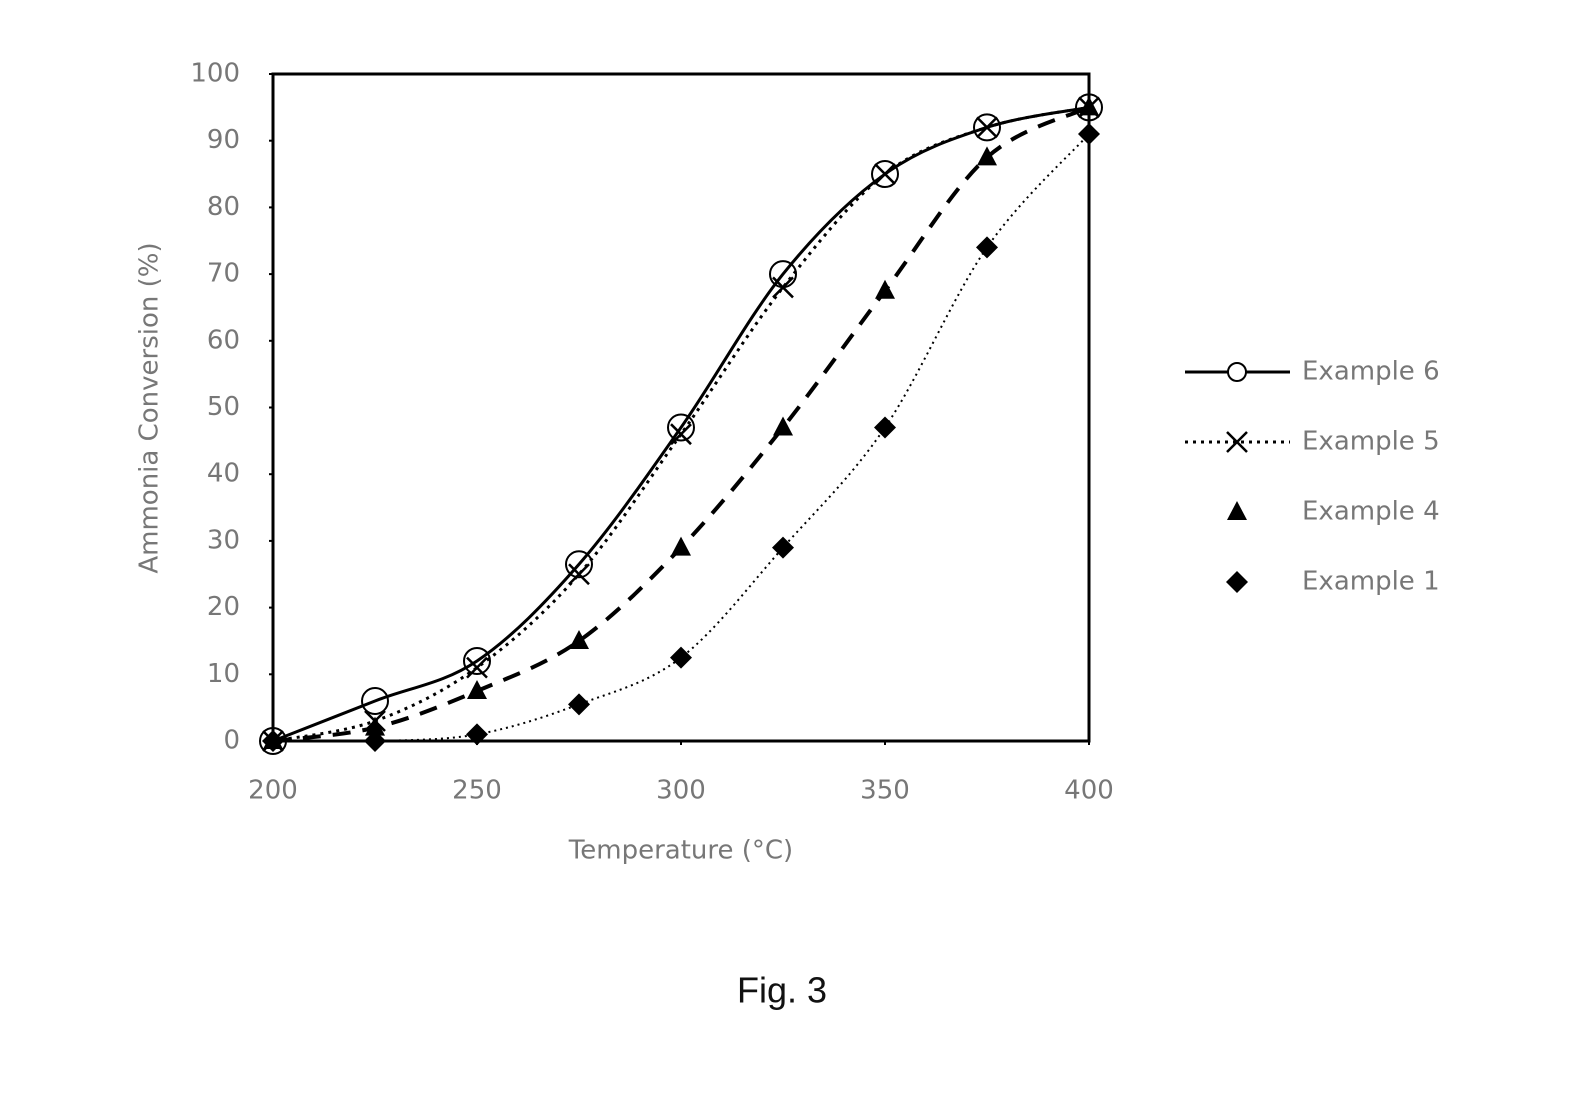 The image size is (1571, 1105). What do you see at coordinates (223, 140) in the screenshot?
I see `y-tick-label: 90` at bounding box center [223, 140].